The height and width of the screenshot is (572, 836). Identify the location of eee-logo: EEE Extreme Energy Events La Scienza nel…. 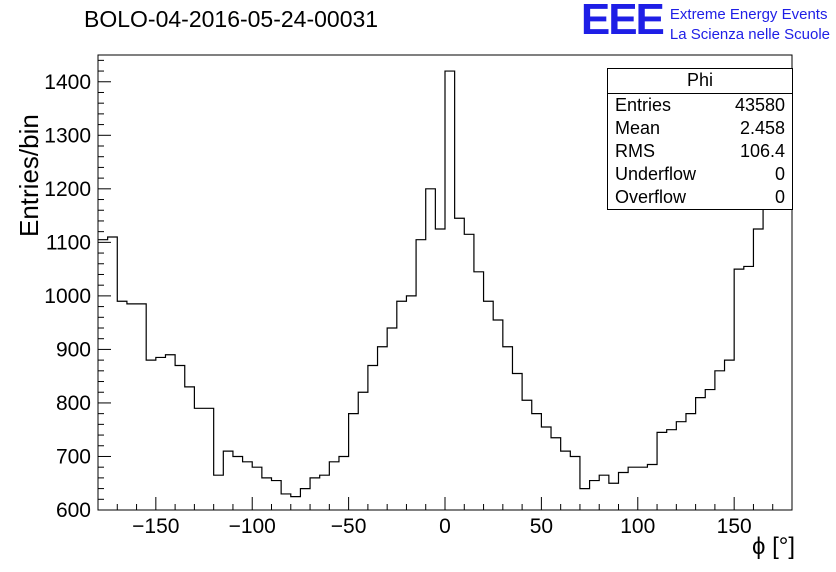
(705, 22).